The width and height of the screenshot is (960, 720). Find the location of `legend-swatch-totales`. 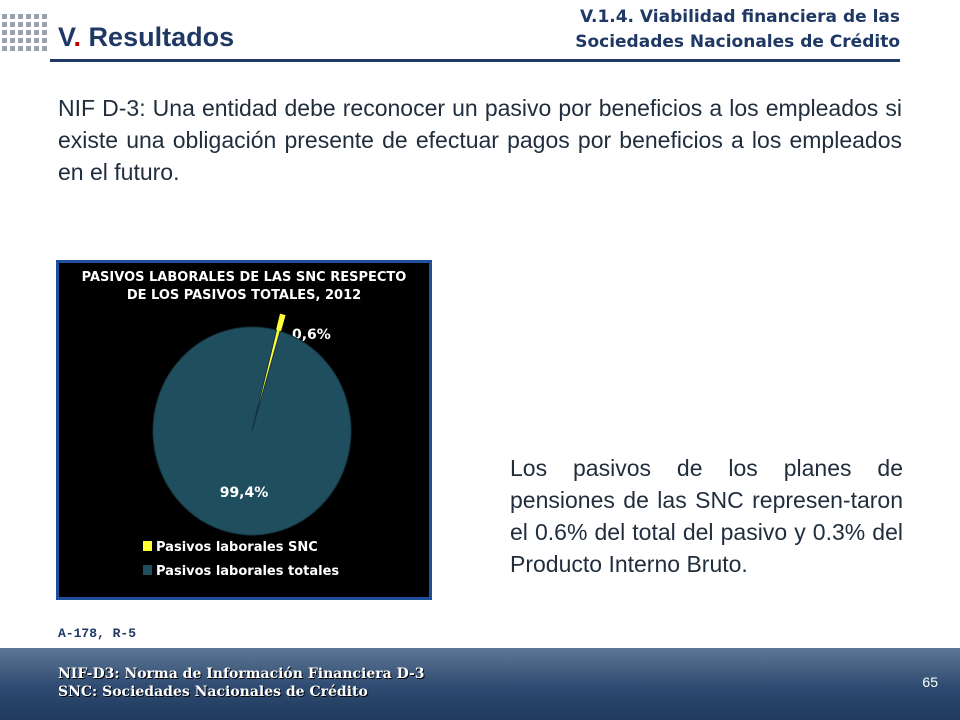

legend-swatch-totales is located at coordinates (147, 570).